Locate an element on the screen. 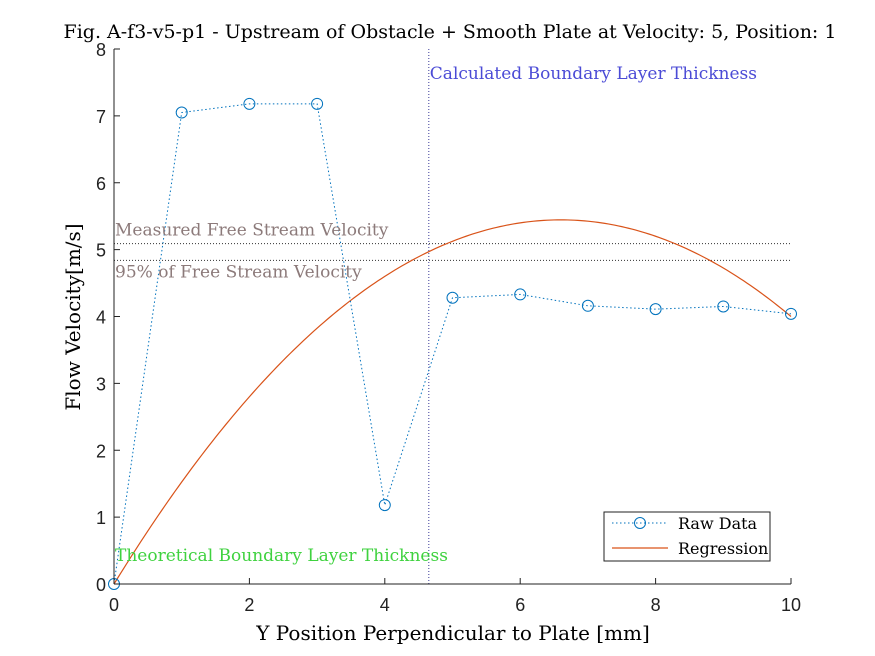 This screenshot has height=656, width=875. y-tick-label: 3 is located at coordinates (101, 384).